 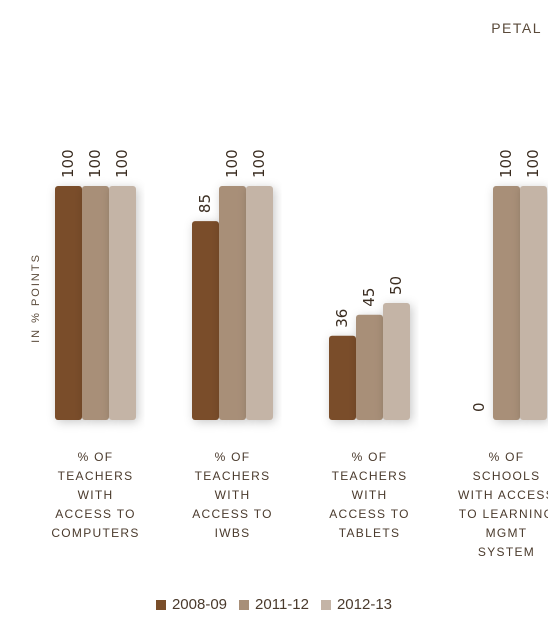 I want to click on data-label-2012-13-cat1: 100, so click(x=122, y=163).